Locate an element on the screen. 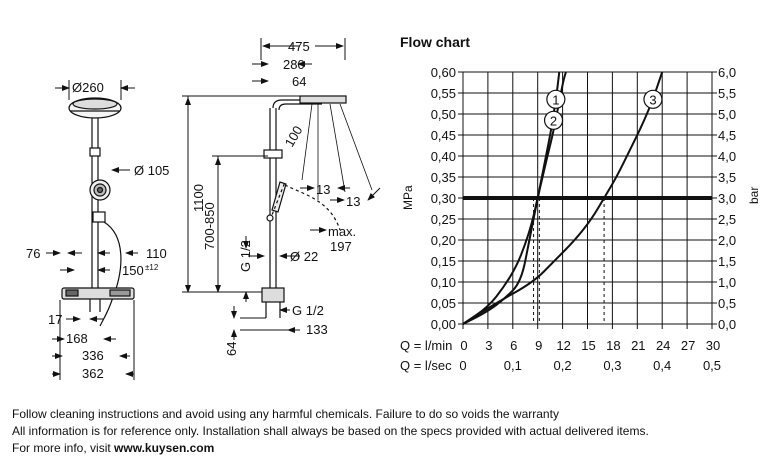 The width and height of the screenshot is (784, 475). y-tick-label-bar: 2,0 is located at coordinates (727, 240).